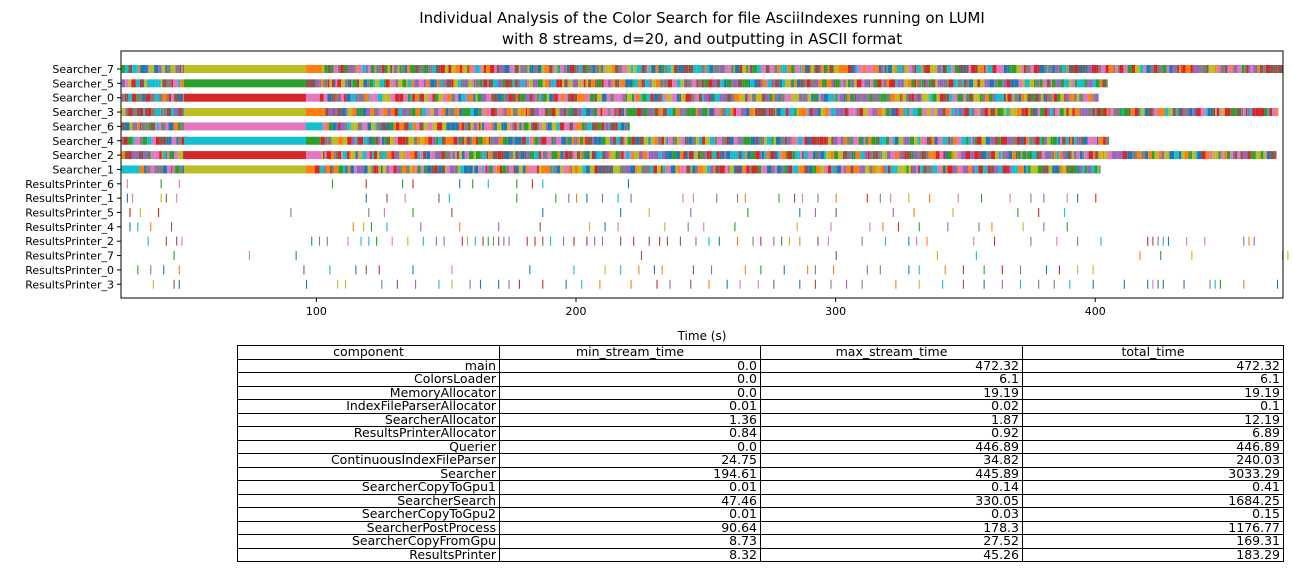  I want to click on cell-min-stream-time: 0.0, so click(630, 379).